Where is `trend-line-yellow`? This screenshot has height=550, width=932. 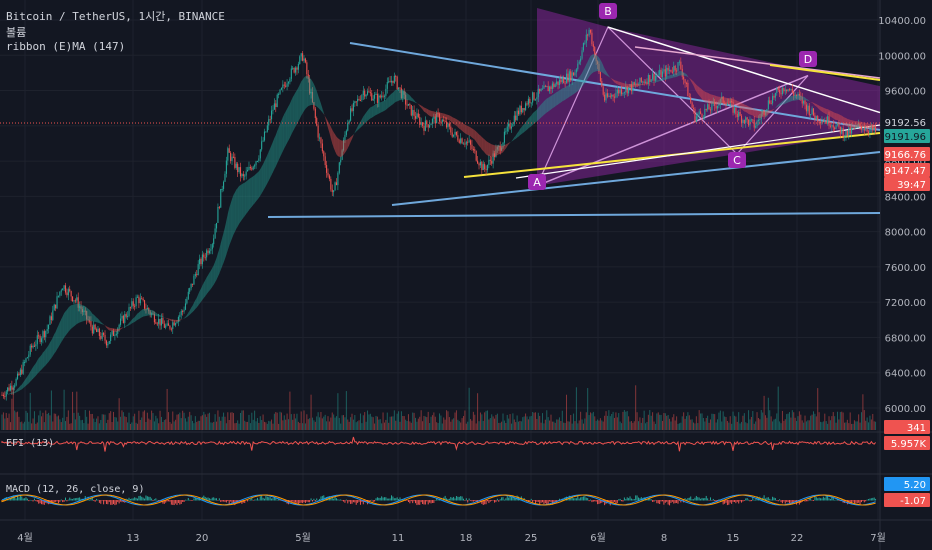
trend-line-yellow is located at coordinates (825, 72).